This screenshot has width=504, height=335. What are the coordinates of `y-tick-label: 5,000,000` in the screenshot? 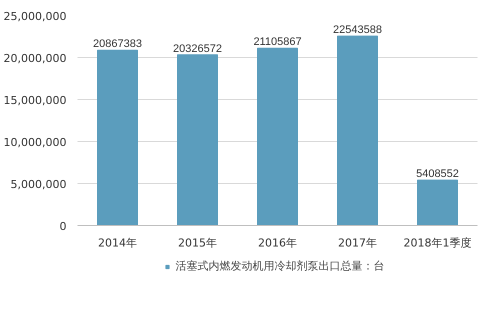 It's located at (38, 184).